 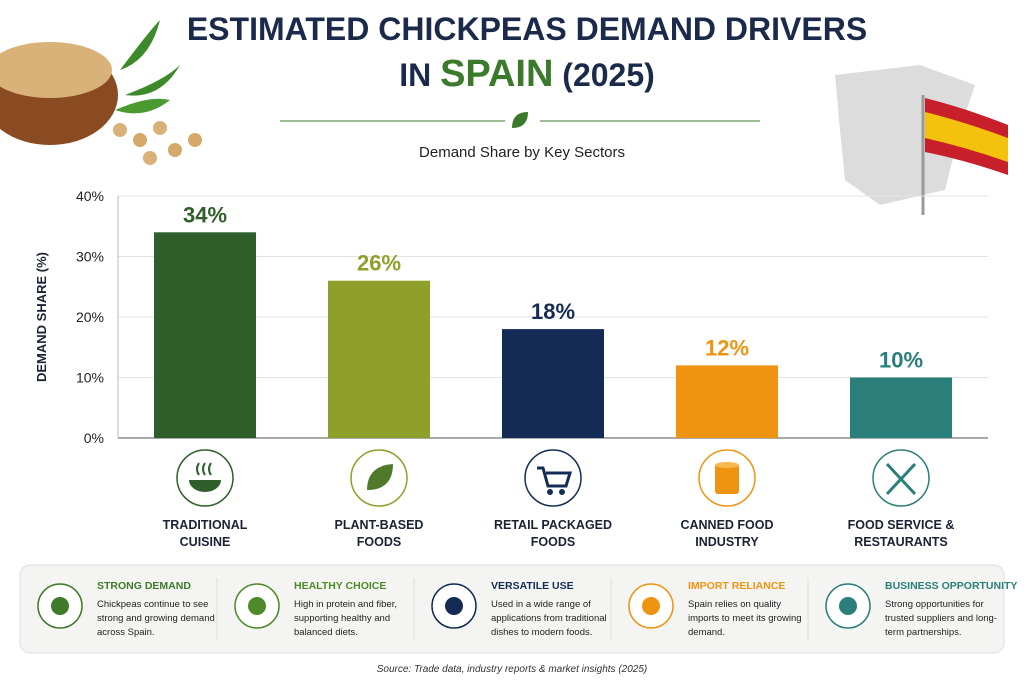 I want to click on x-tick-label: PLANT-BASED FOODS, so click(x=379, y=533).